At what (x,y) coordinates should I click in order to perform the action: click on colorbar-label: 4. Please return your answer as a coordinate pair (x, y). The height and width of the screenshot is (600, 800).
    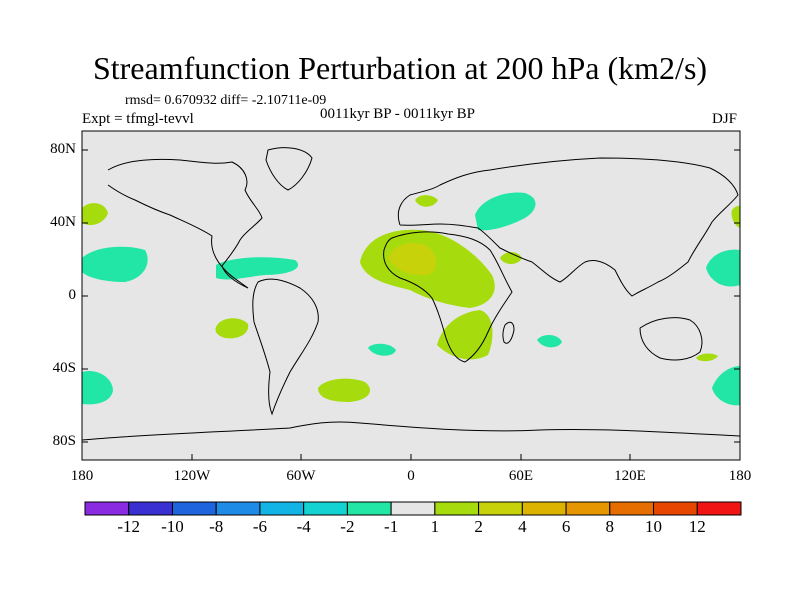
    Looking at the image, I should click on (522, 526).